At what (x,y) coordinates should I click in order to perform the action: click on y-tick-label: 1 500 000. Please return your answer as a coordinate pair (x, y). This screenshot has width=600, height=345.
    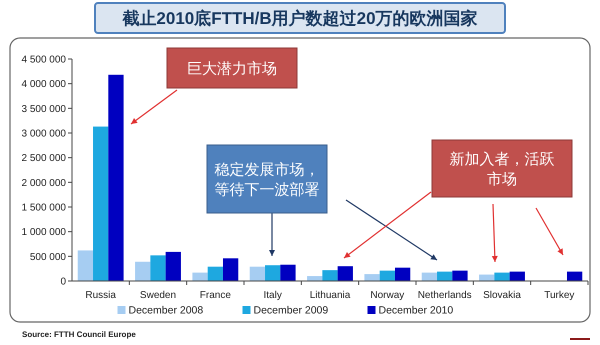
    Looking at the image, I should click on (44, 208).